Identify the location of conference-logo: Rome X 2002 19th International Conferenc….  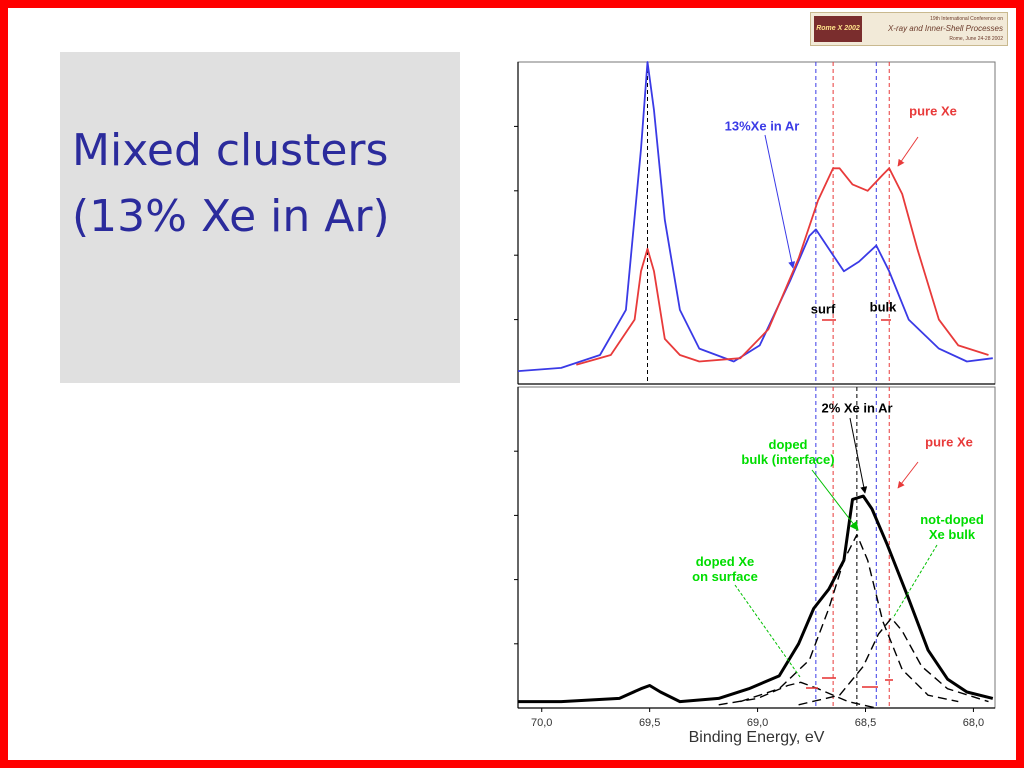
(909, 29).